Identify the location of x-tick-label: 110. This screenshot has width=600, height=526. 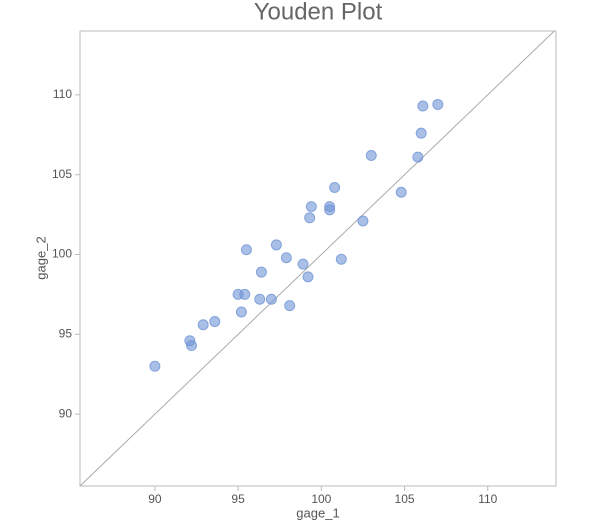
(487, 499).